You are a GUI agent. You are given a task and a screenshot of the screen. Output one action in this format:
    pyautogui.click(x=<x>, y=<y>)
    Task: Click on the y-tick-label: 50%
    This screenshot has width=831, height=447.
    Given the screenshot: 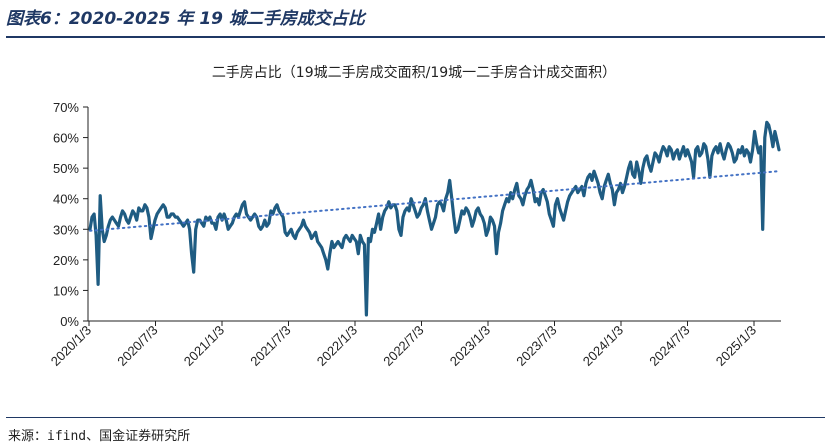 What is the action you would take?
    pyautogui.click(x=66, y=168)
    